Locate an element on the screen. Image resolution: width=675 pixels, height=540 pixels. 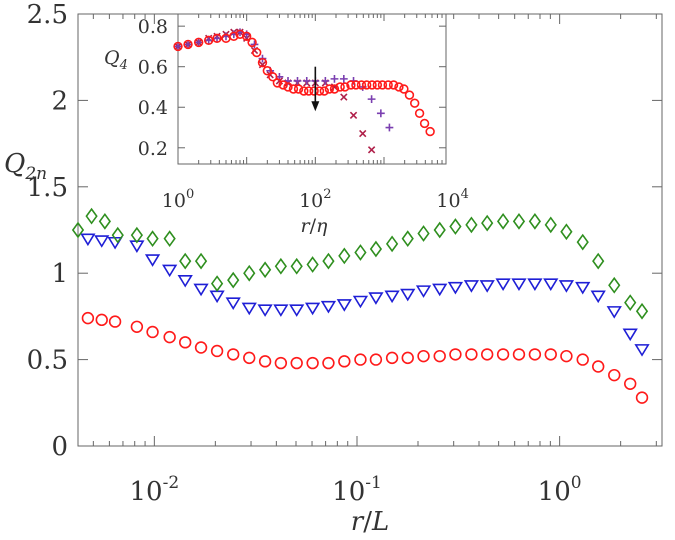
inset-annotation-arrow is located at coordinates (315, 89).